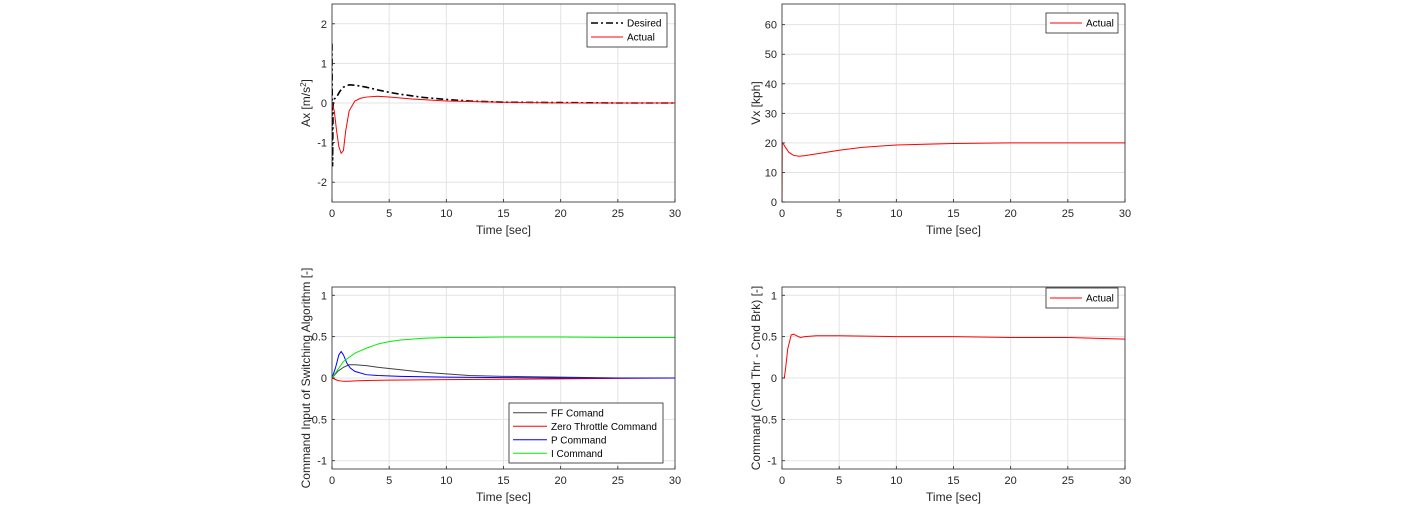 This screenshot has height=515, width=1417. I want to click on y-tick-label: 30, so click(771, 114).